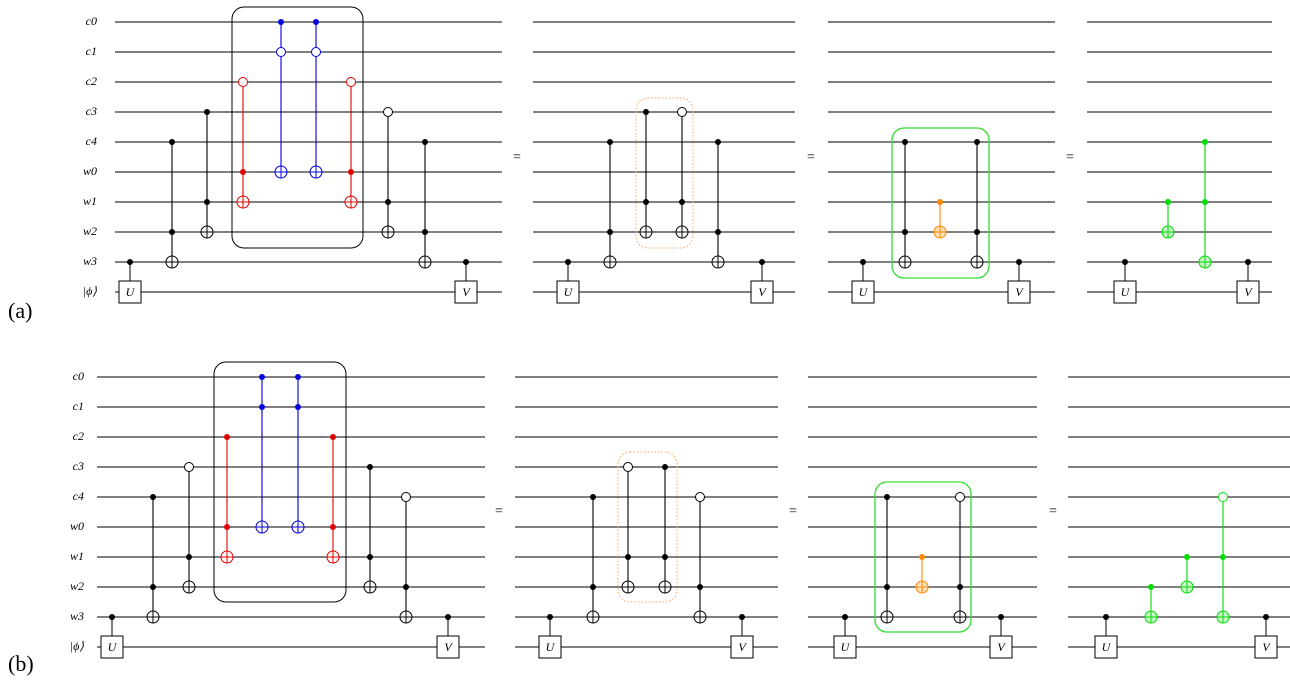 The image size is (1290, 683). Describe the element at coordinates (20, 310) in the screenshot. I see `panel-label: (a)` at that location.